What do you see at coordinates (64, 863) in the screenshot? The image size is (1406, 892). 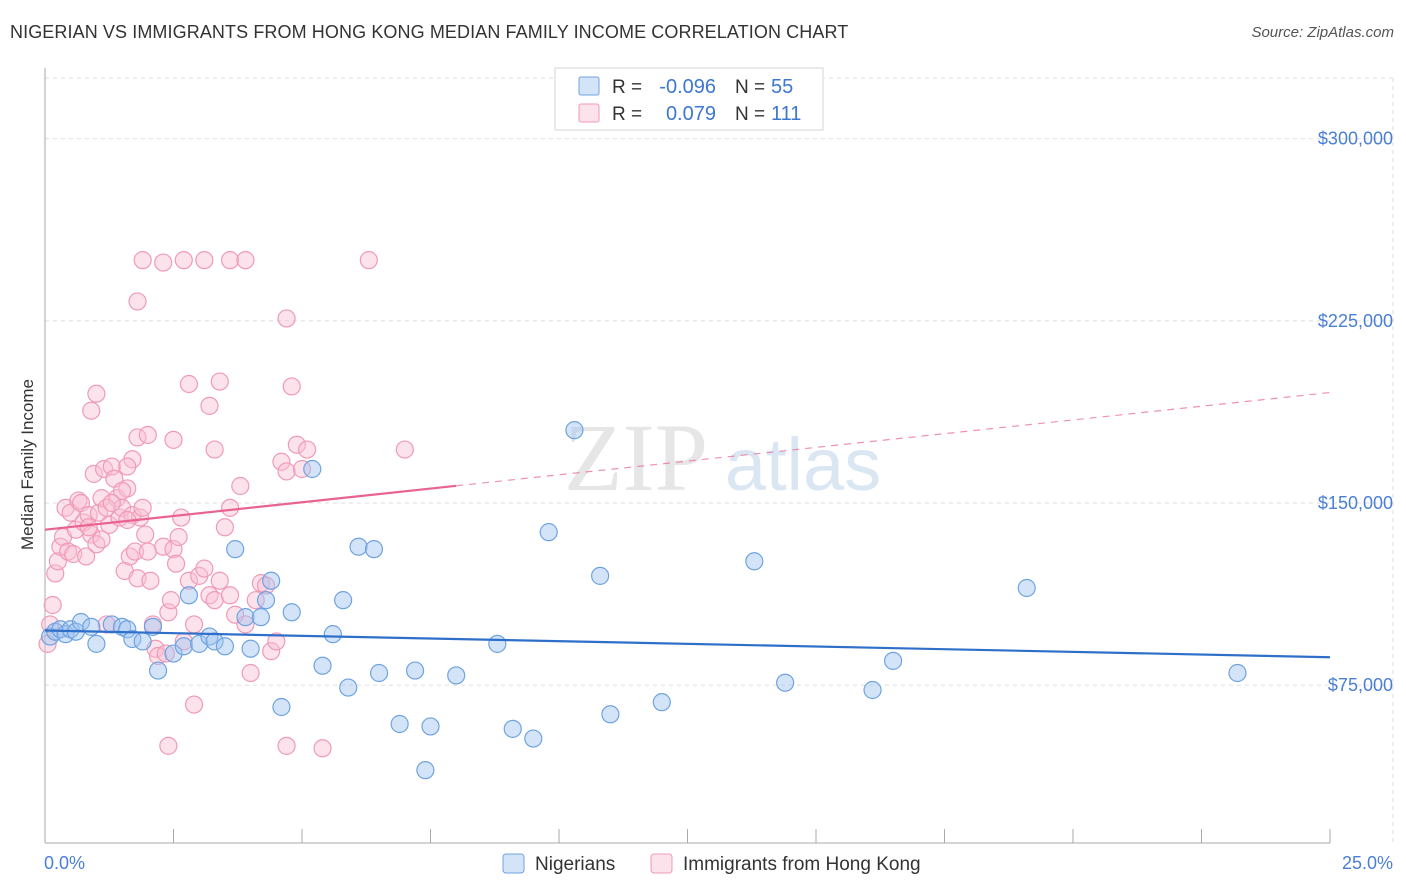 I see `x-tick-label: 0.0%` at bounding box center [64, 863].